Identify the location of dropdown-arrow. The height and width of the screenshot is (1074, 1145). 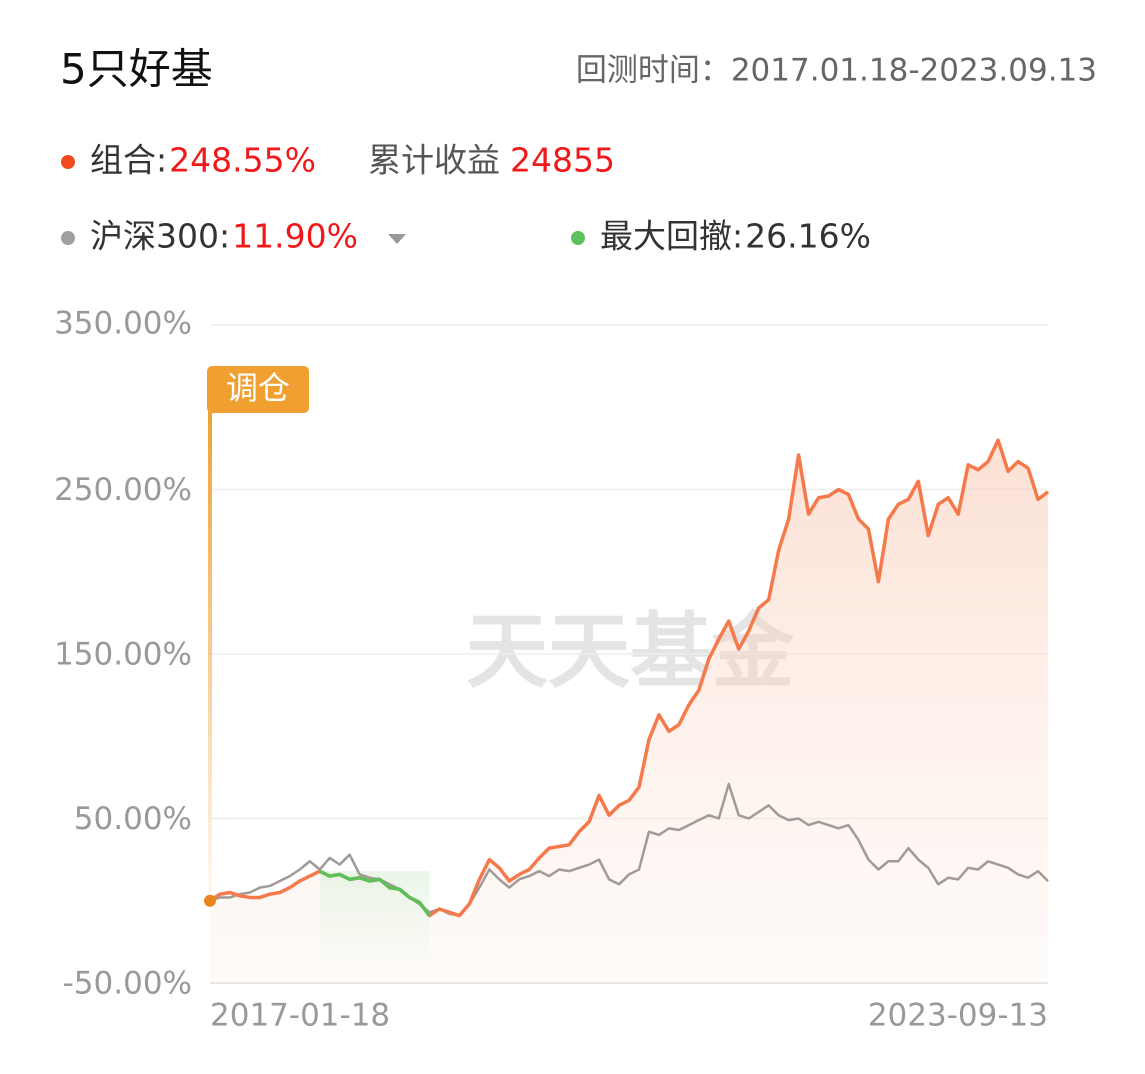
(397, 239).